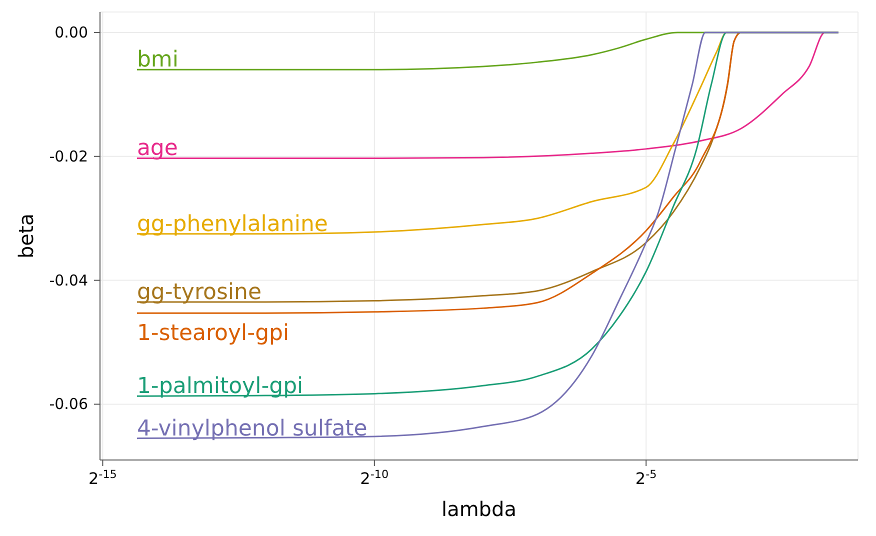 The height and width of the screenshot is (536, 876). What do you see at coordinates (199, 292) in the screenshot?
I see `series-label: gg-tyrosine` at bounding box center [199, 292].